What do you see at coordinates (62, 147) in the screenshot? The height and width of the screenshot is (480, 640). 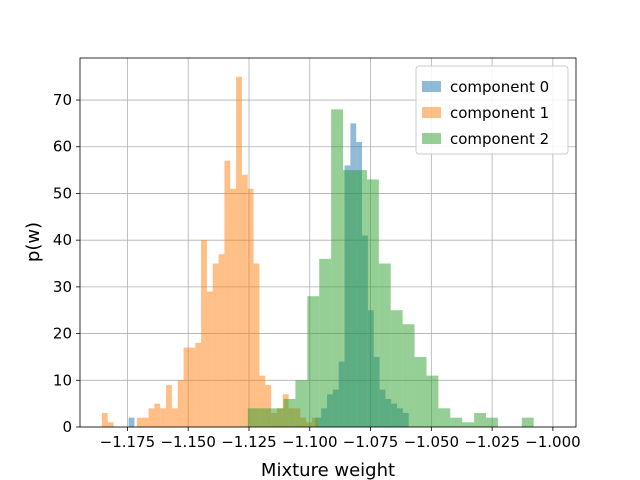 I see `y-tick-label: 60` at bounding box center [62, 147].